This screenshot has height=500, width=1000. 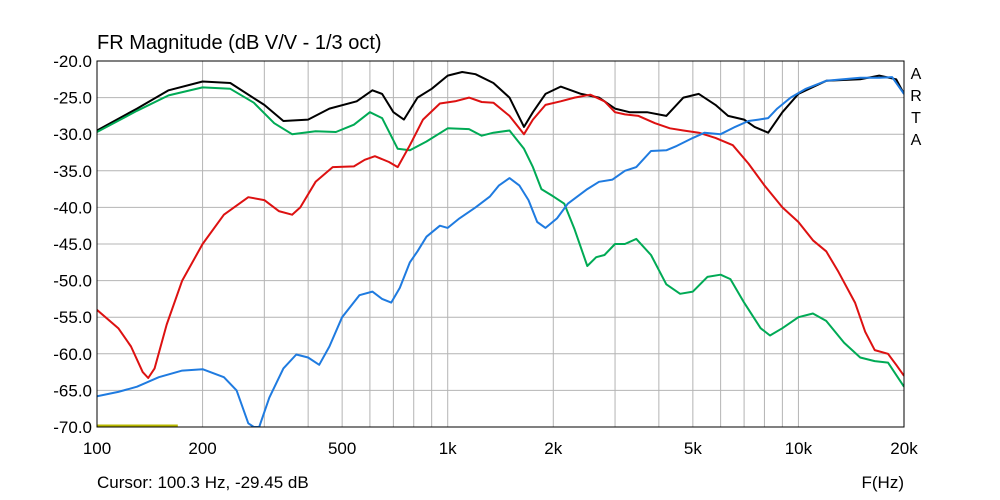 I want to click on y-tick-label: -60.0, so click(x=72, y=354).